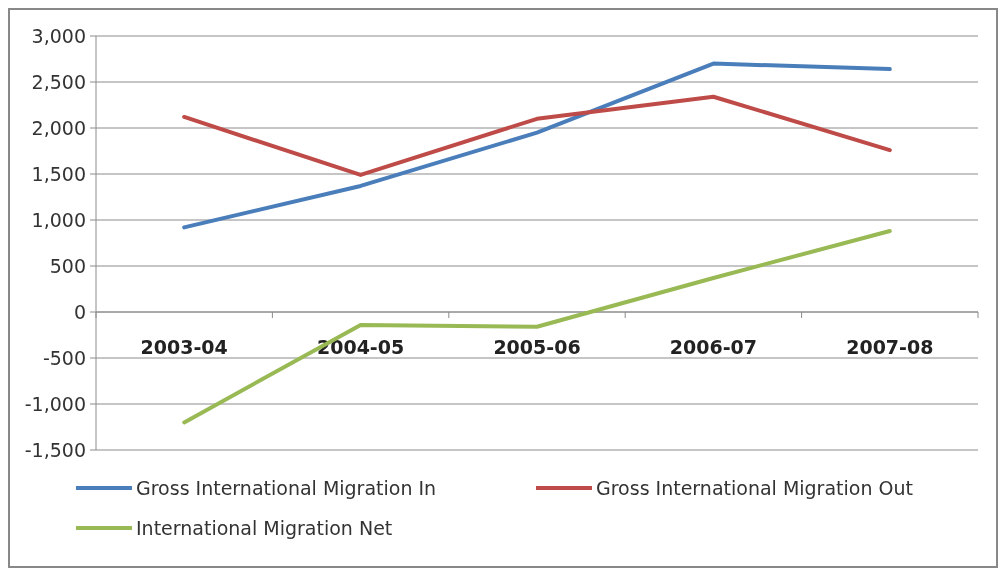 The image size is (1008, 575). I want to click on y-tick-label: 3,000, so click(58, 35).